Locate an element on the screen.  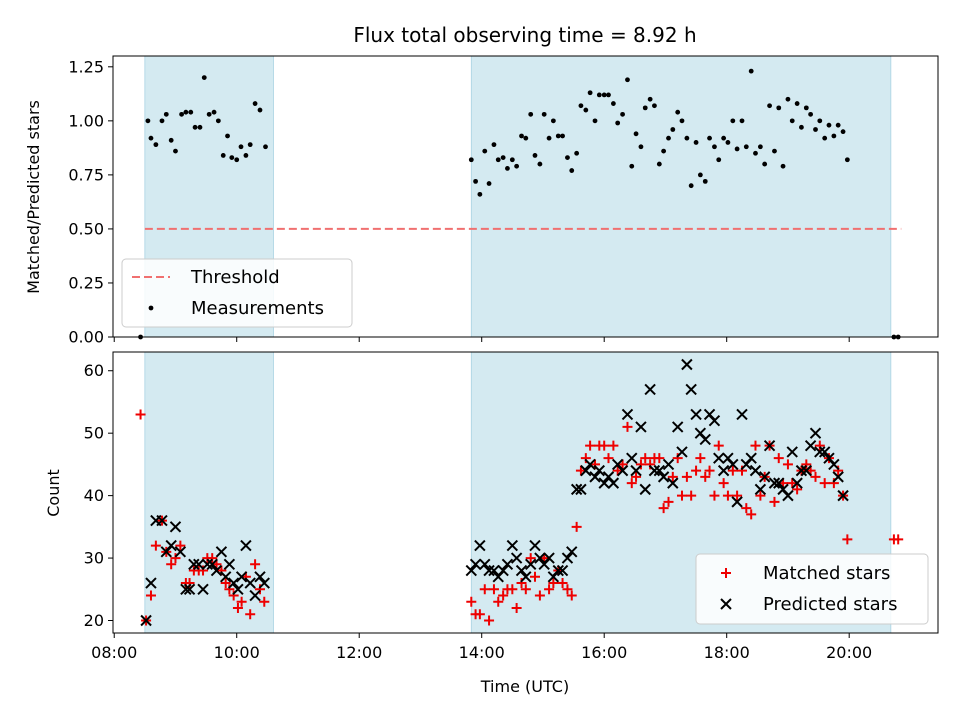
shaded-interval is located at coordinates (209, 492).